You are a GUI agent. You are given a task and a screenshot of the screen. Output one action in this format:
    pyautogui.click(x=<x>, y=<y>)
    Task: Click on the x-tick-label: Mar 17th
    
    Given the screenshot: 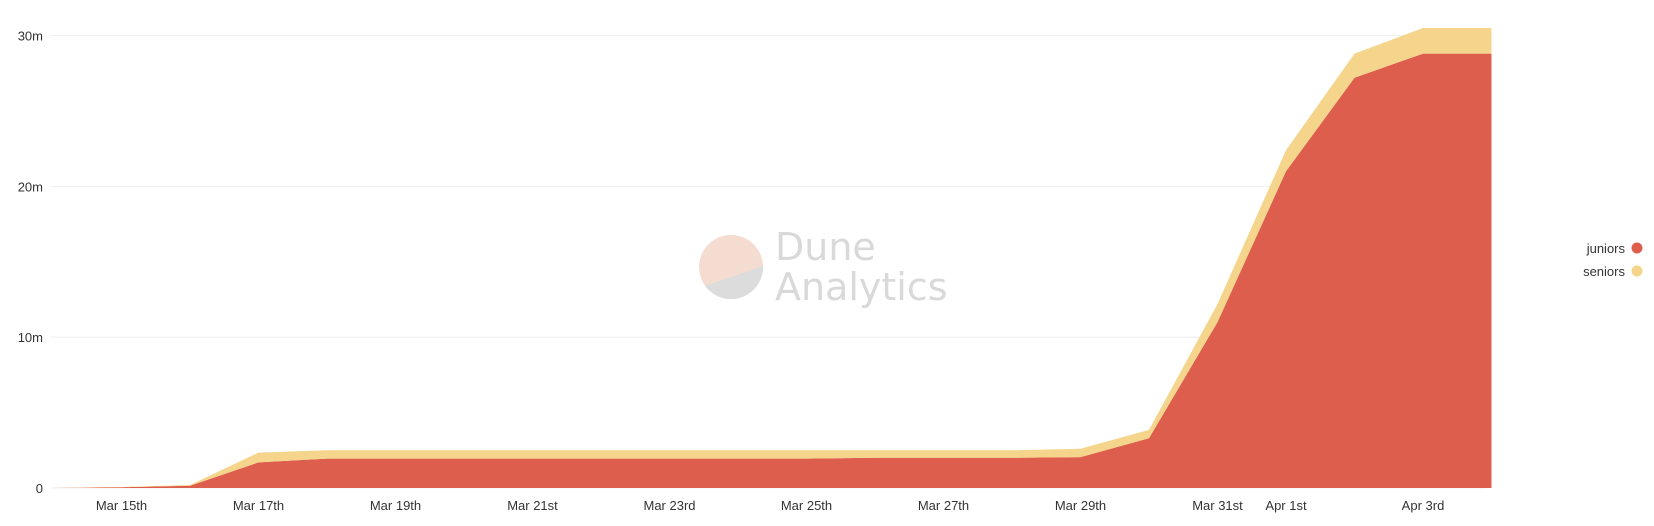 What is the action you would take?
    pyautogui.click(x=258, y=505)
    